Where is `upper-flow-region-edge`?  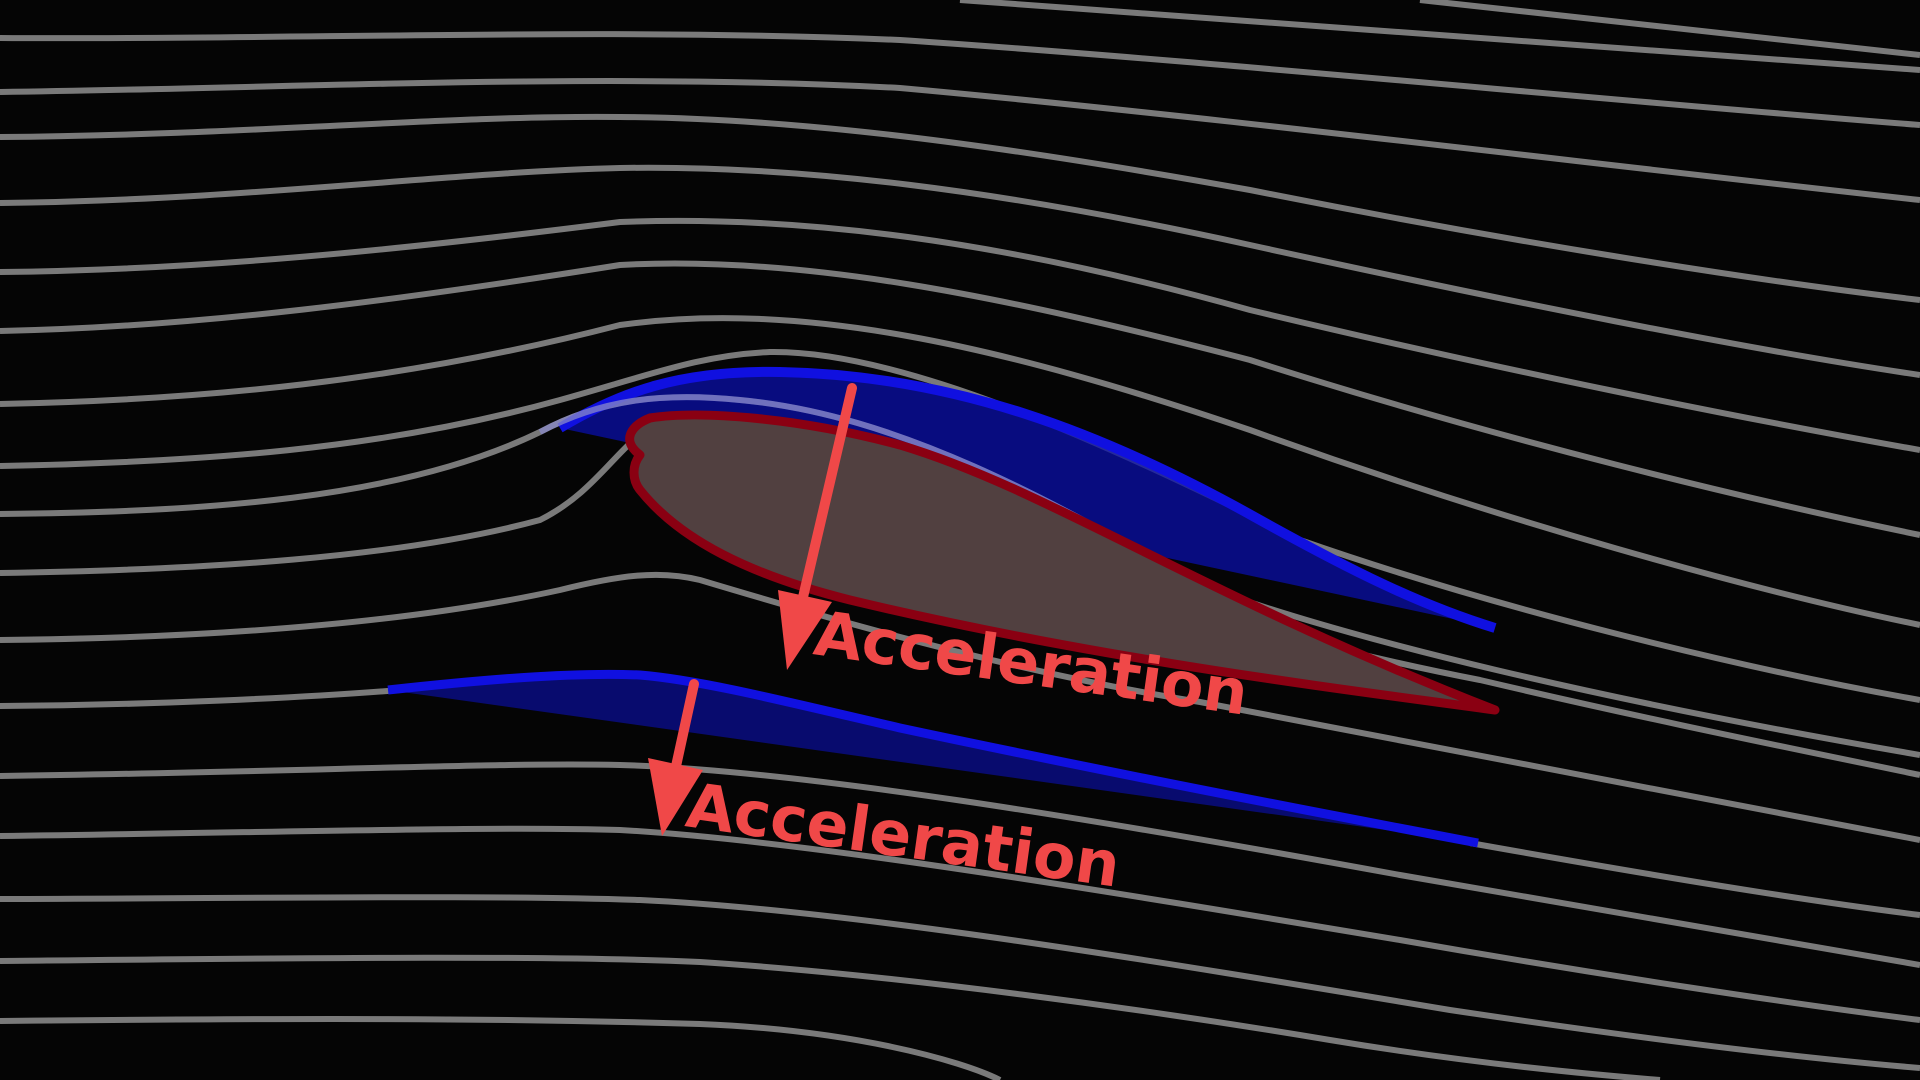
upper-flow-region-edge is located at coordinates (1027, 499).